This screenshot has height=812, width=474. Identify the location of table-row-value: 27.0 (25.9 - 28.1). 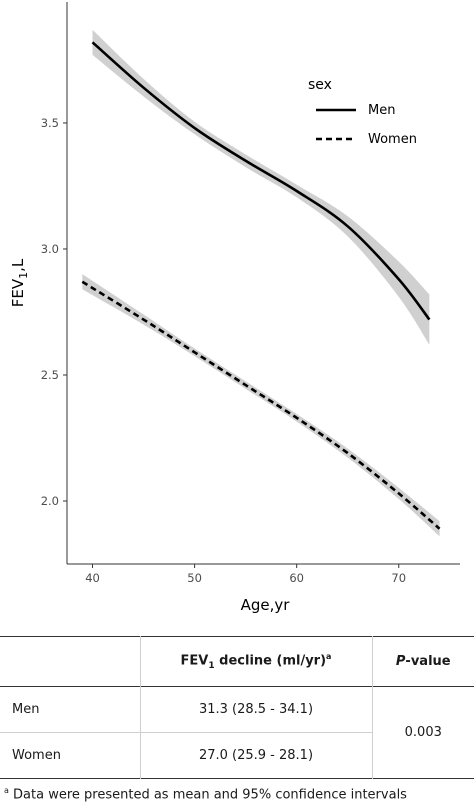
(255, 755).